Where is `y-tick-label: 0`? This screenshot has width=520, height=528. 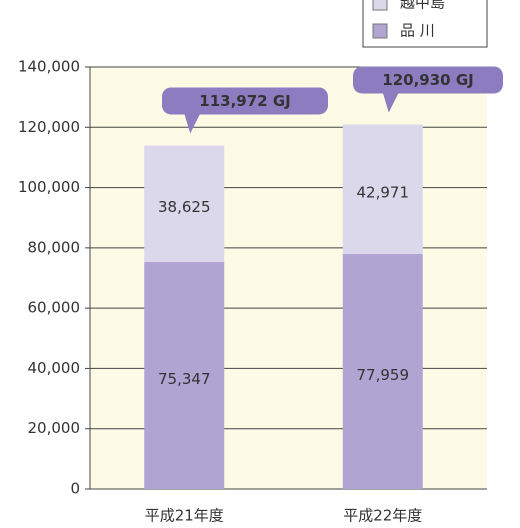 y-tick-label: 0 is located at coordinates (75, 489).